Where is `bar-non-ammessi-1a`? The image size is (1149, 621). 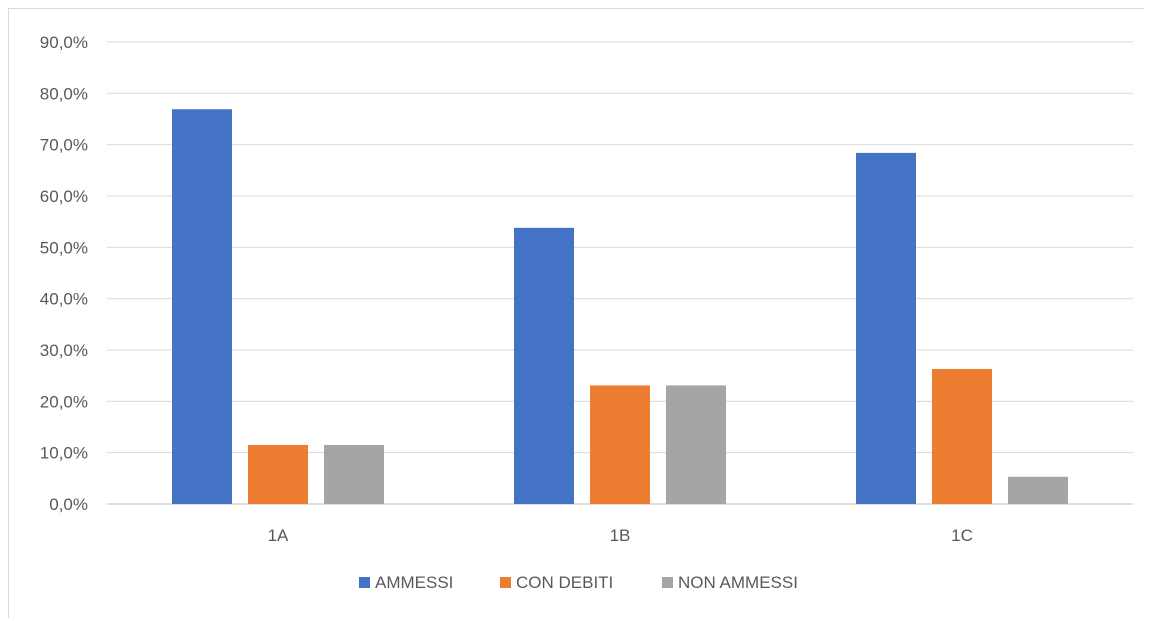
bar-non-ammessi-1a is located at coordinates (354, 474).